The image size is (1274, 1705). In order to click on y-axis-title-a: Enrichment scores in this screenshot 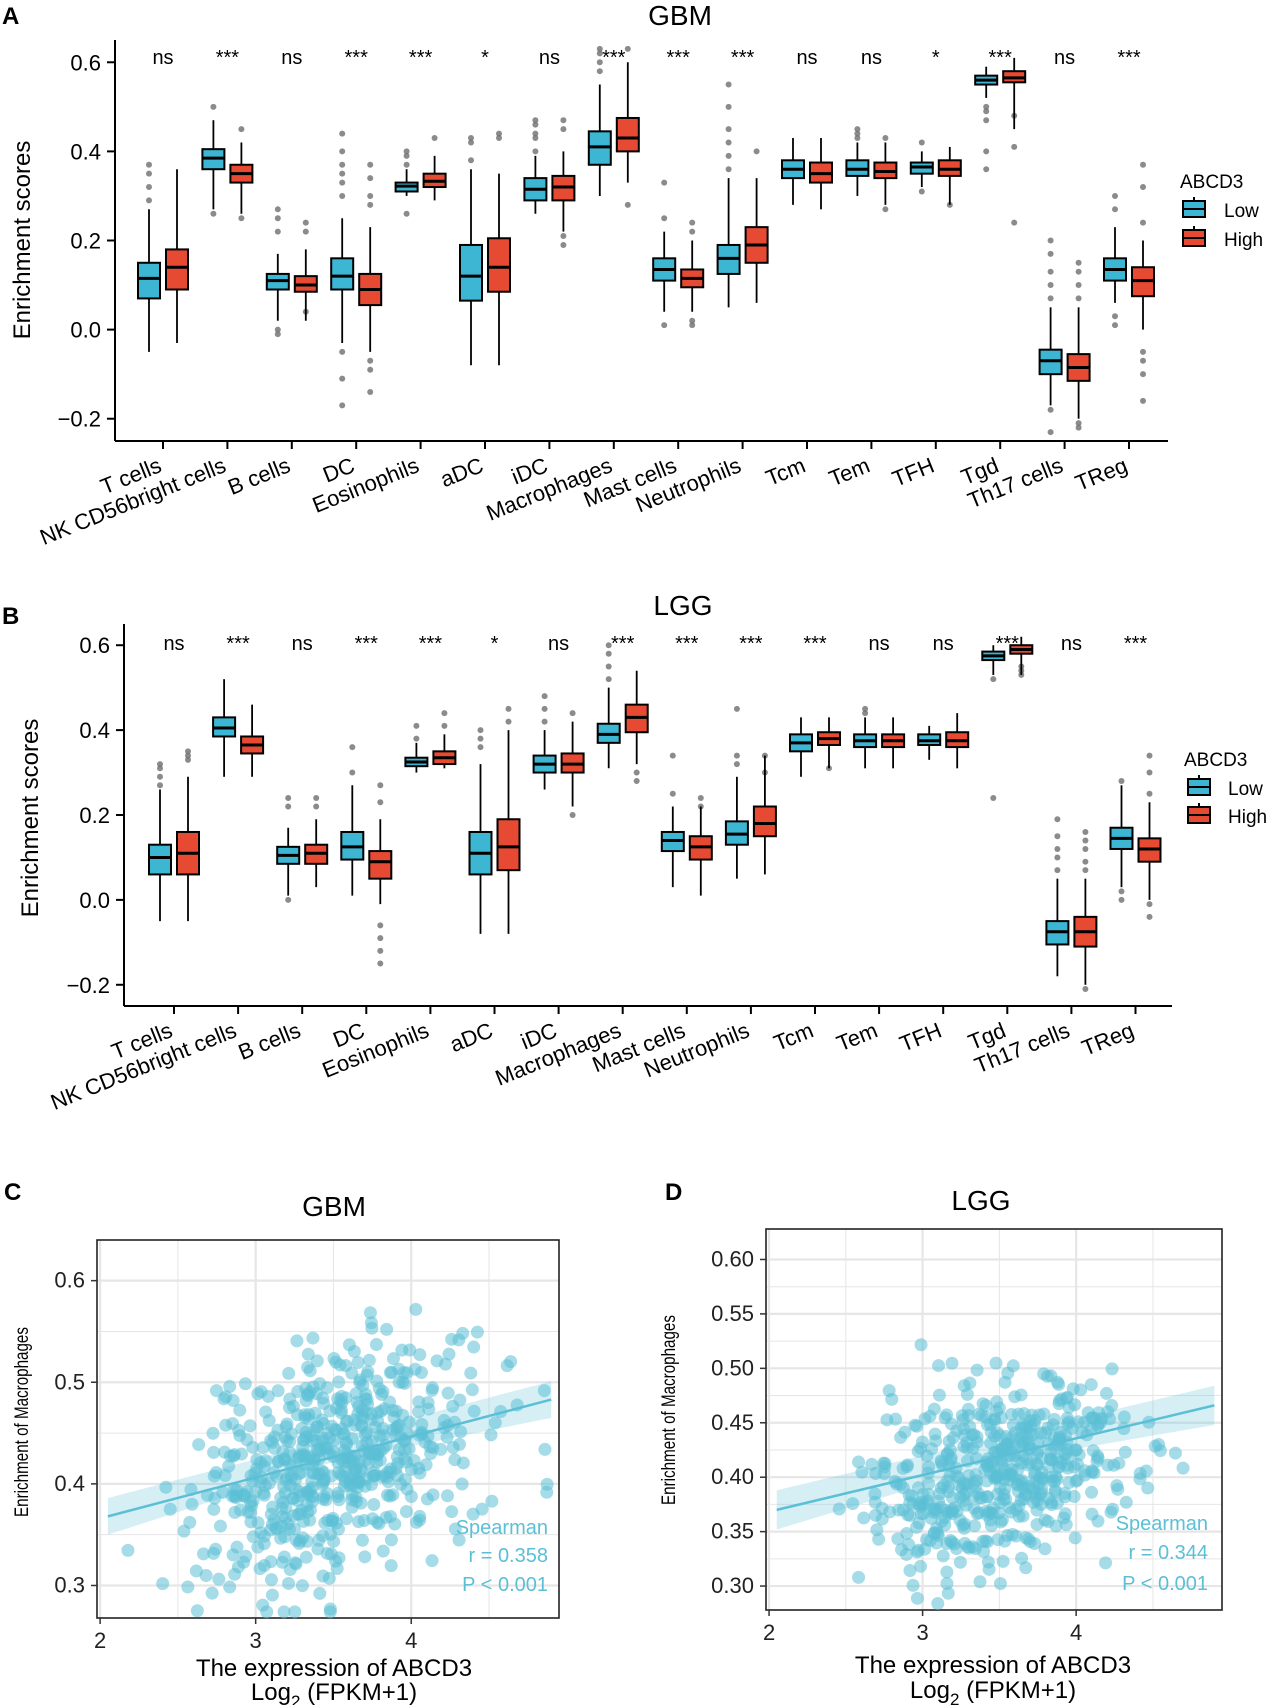, I will do `click(22, 240)`.